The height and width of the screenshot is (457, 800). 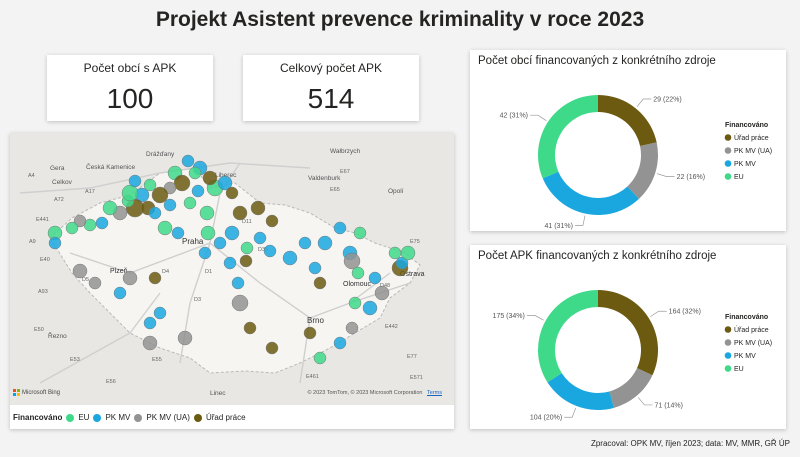 I want to click on map-label: Plzeň, so click(x=119, y=271).